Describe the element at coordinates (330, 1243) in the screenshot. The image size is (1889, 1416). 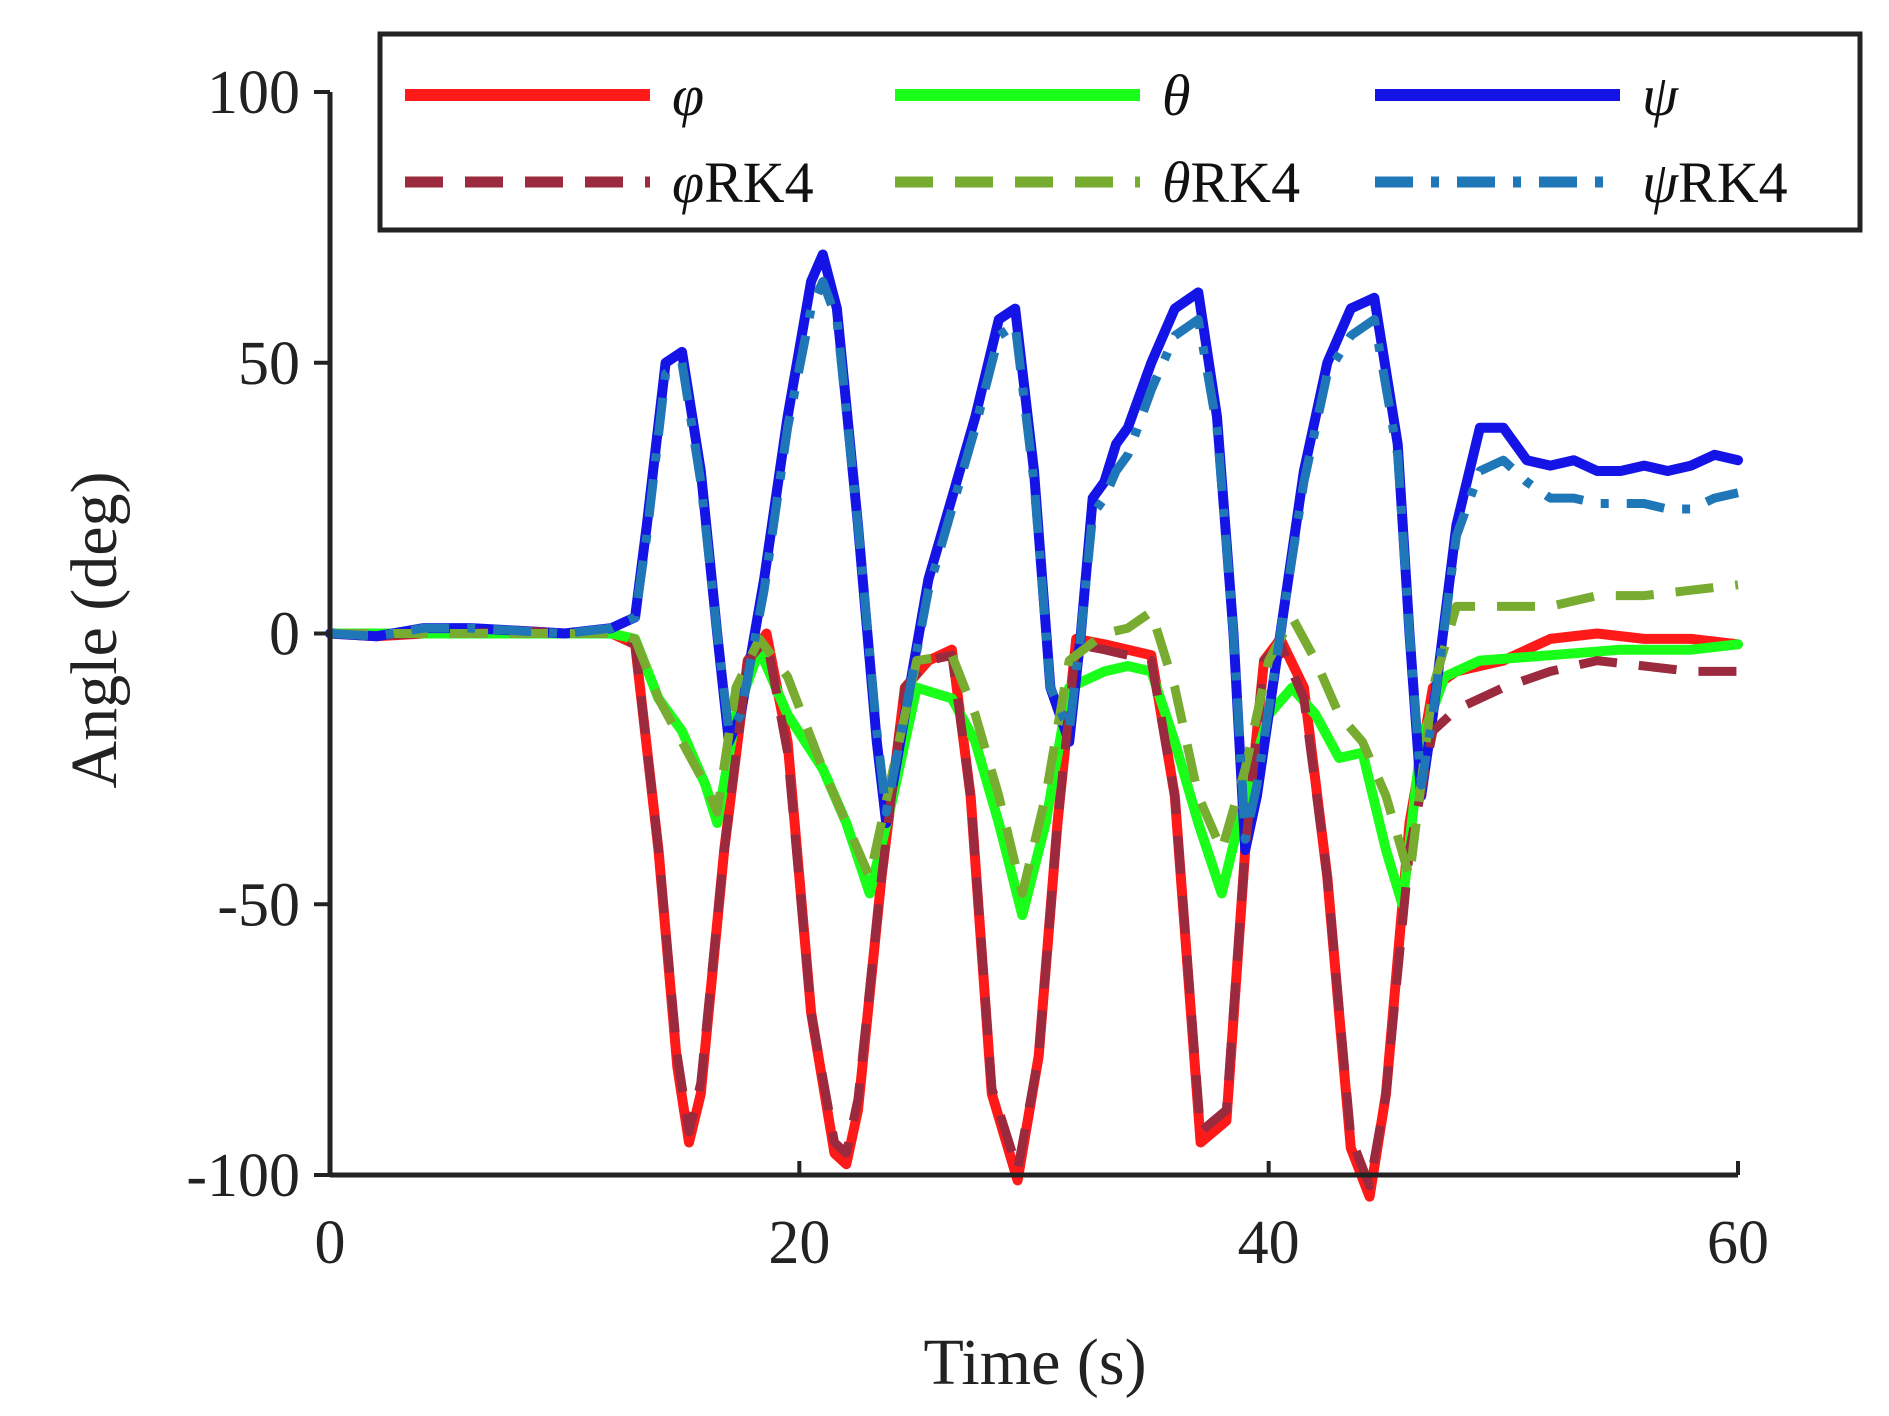
I see `x-tick-label: 0` at that location.